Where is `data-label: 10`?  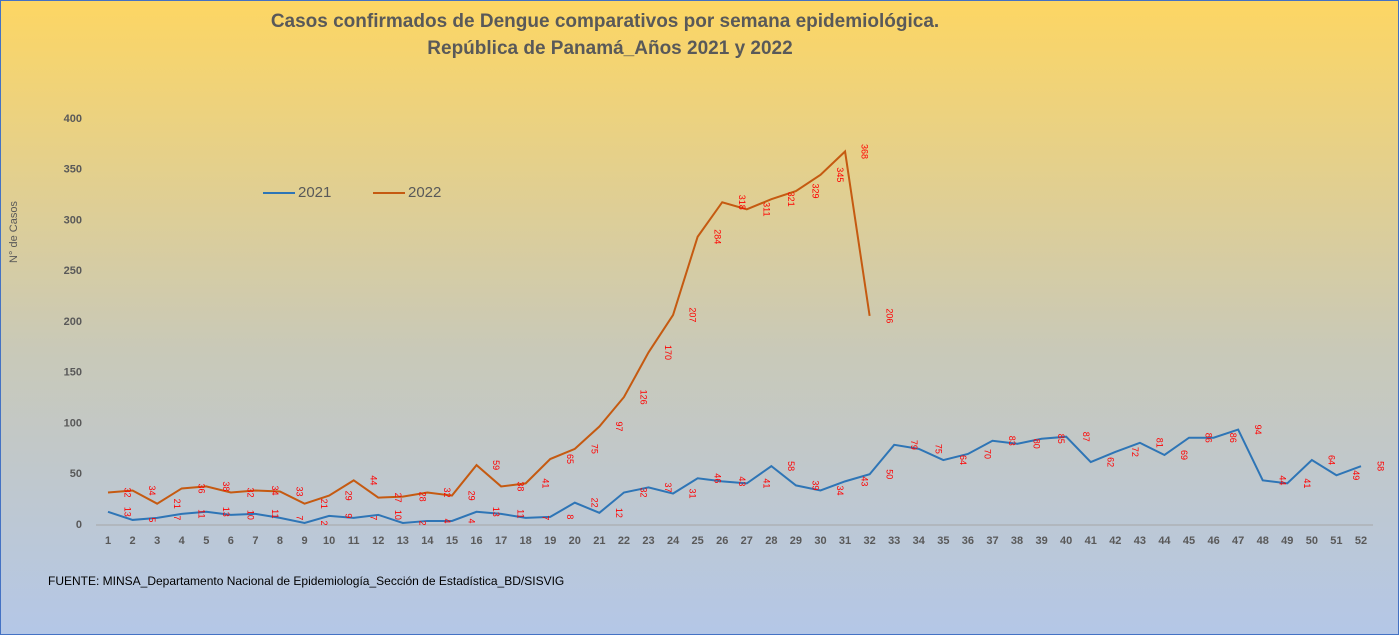 data-label: 10 is located at coordinates (398, 515).